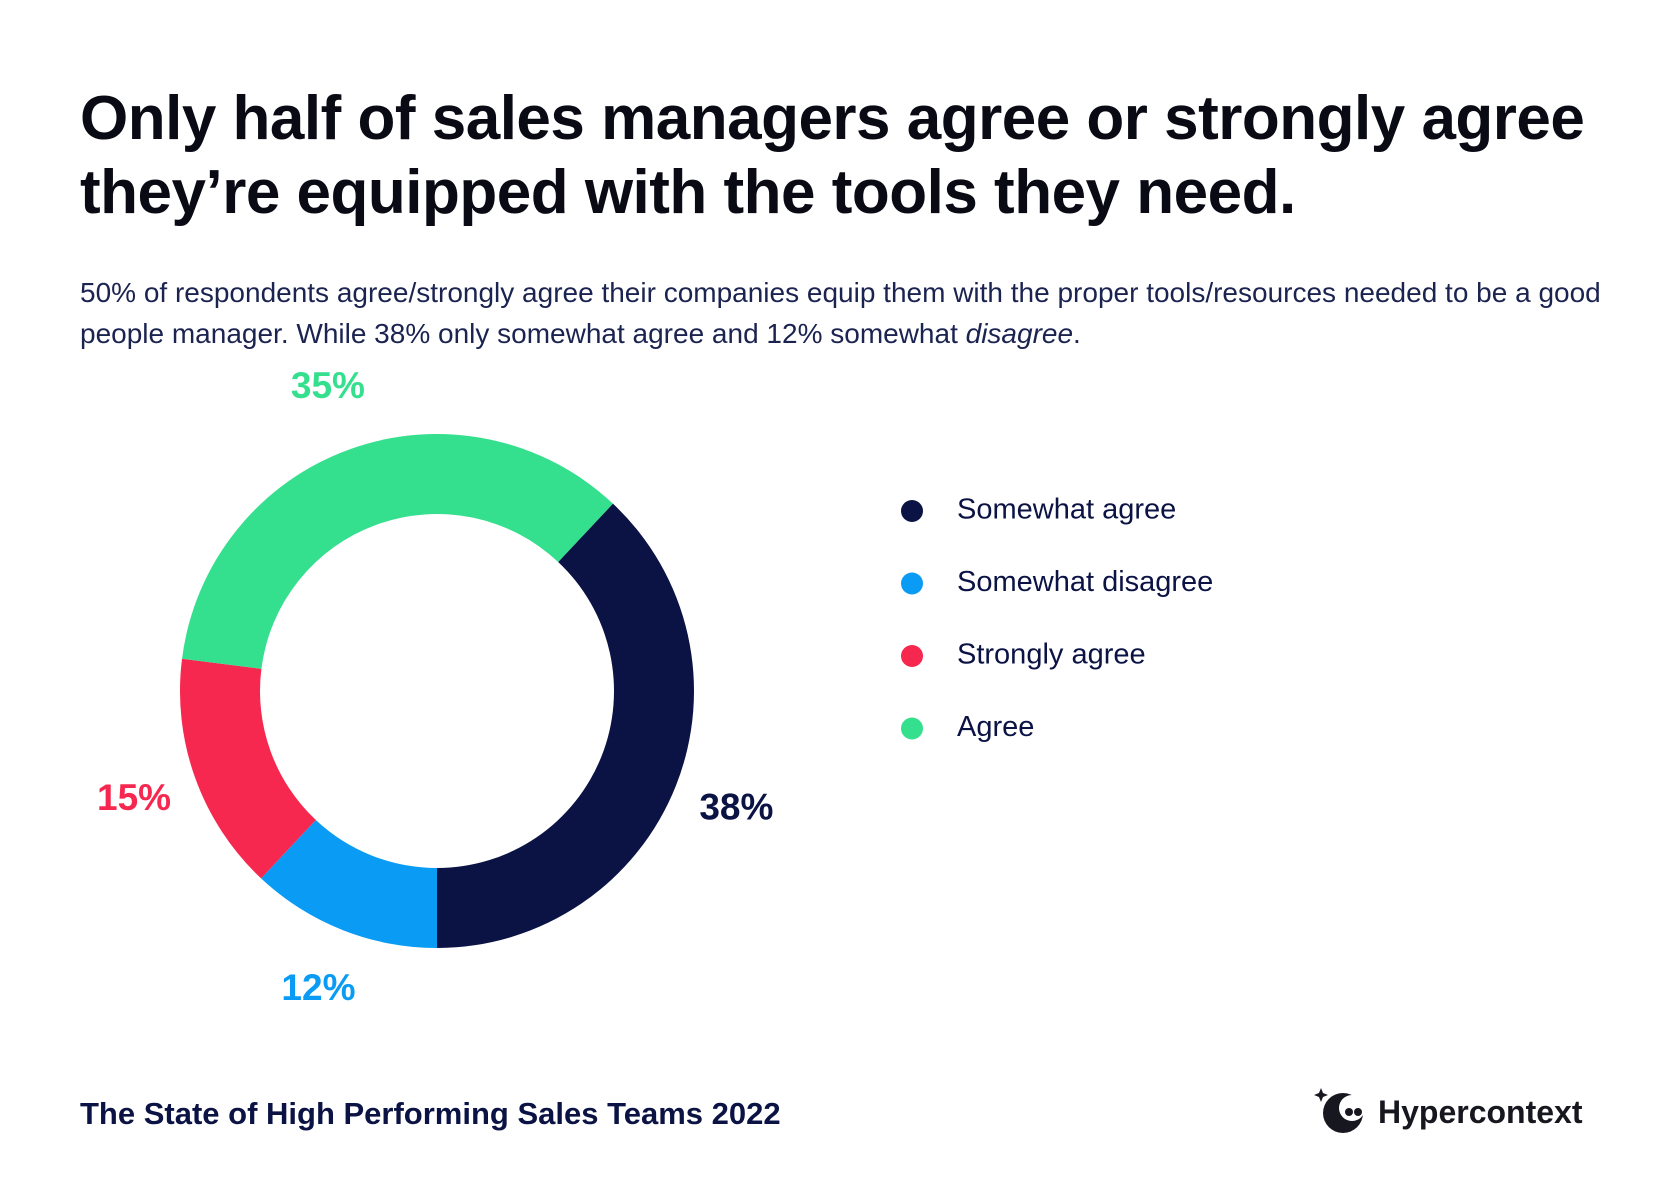  Describe the element at coordinates (1085, 582) in the screenshot. I see `legend-label: Somewhat disagree` at that location.